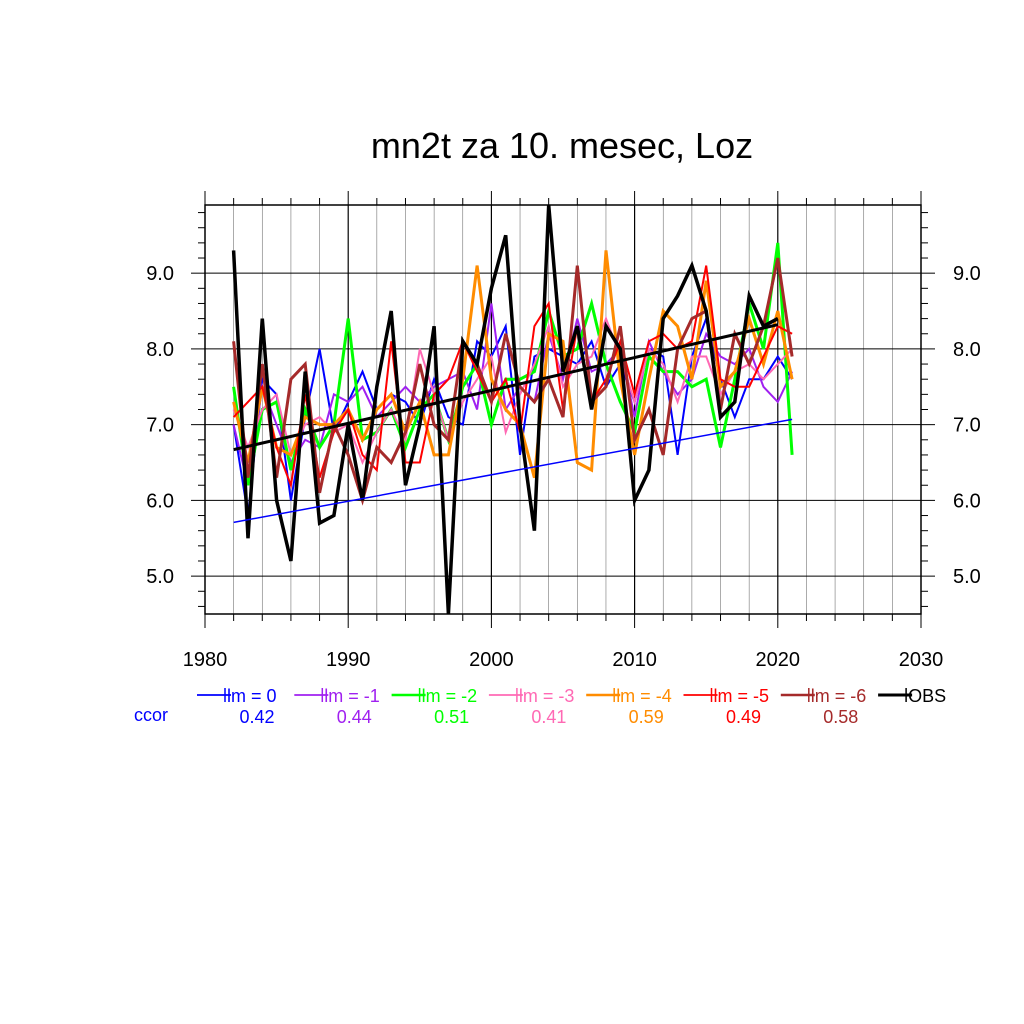 This screenshot has height=1024, width=1024. Describe the element at coordinates (967, 577) in the screenshot. I see `y-tick-label-right: 5.0` at that location.